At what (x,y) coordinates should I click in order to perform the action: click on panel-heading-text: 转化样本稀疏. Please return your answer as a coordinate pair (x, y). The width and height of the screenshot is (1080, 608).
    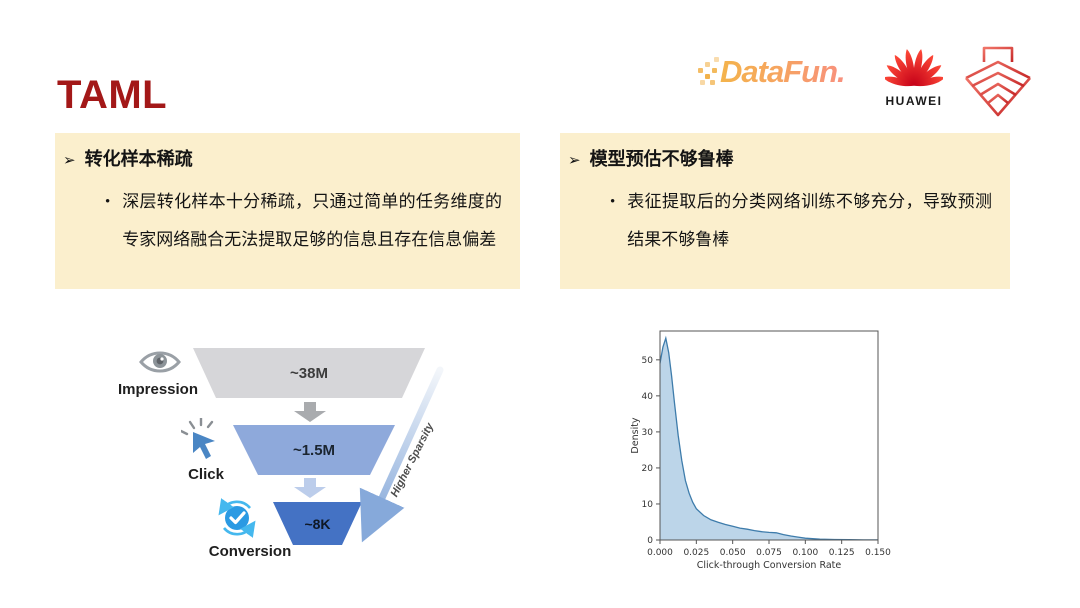
    Looking at the image, I should click on (138, 159).